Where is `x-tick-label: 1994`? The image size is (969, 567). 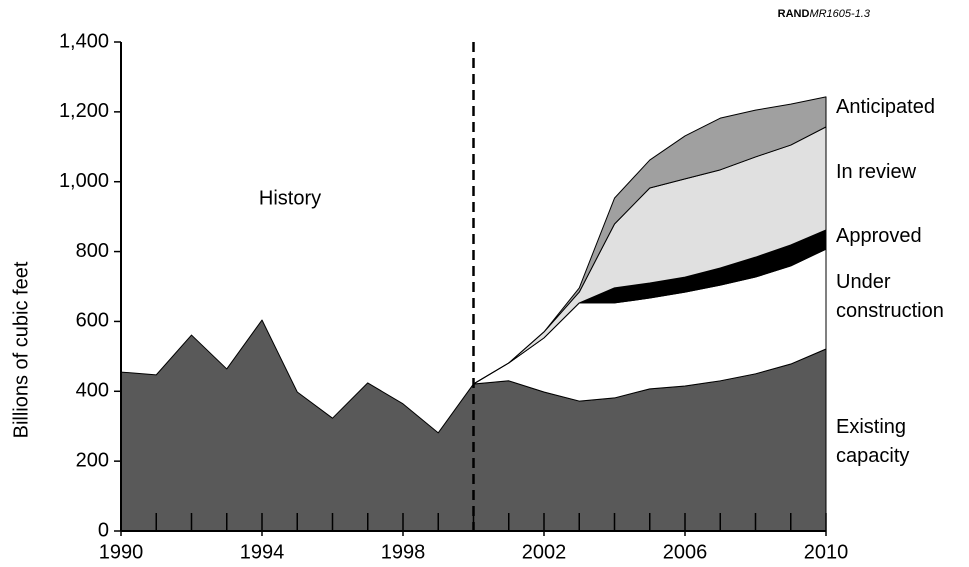
x-tick-label: 1994 is located at coordinates (262, 552).